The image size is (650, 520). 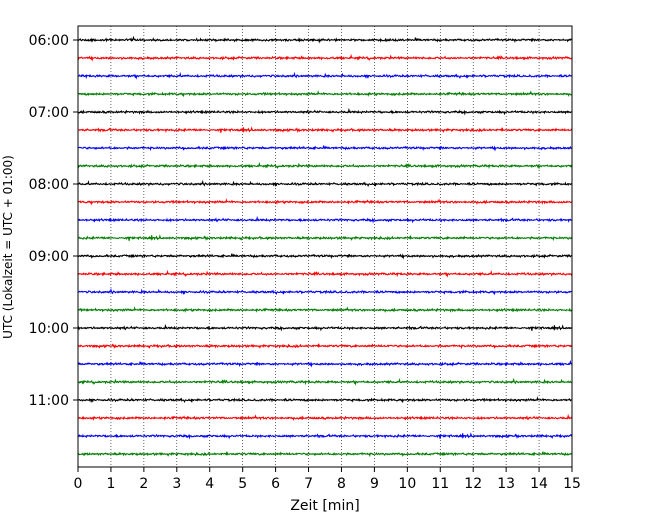 What do you see at coordinates (49, 113) in the screenshot?
I see `y-tick-label-1: 07:00` at bounding box center [49, 113].